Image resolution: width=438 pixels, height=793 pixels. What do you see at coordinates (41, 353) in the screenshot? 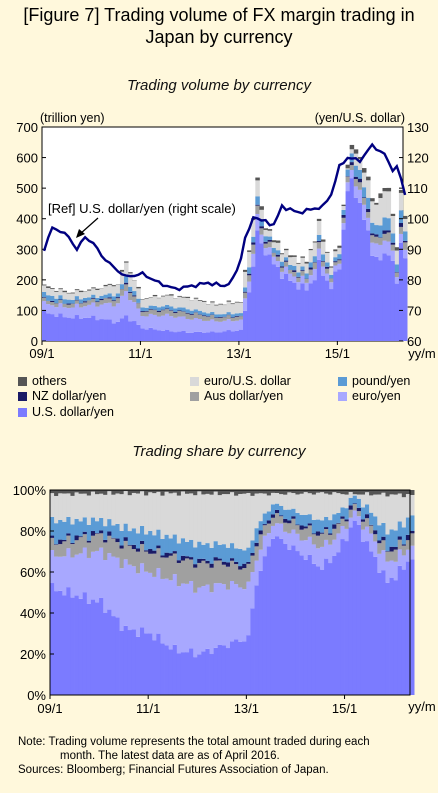
I see `x-tick-label: 09/1` at bounding box center [41, 353].